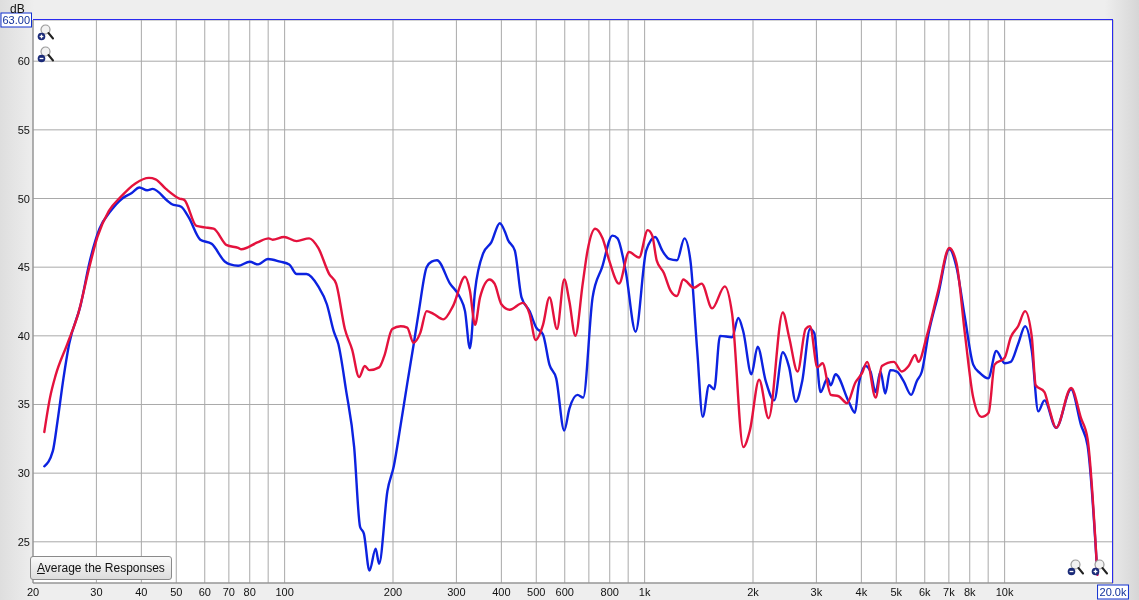 The height and width of the screenshot is (600, 1139). I want to click on x-tick-label: 8k, so click(970, 592).